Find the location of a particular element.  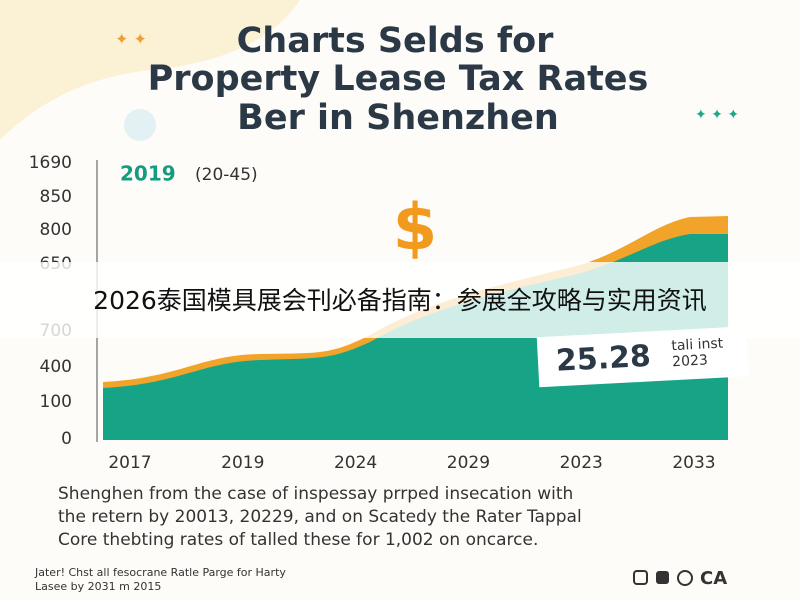

x-labels: 2017 2019 2024 2029 2023 2033 is located at coordinates (411, 463).